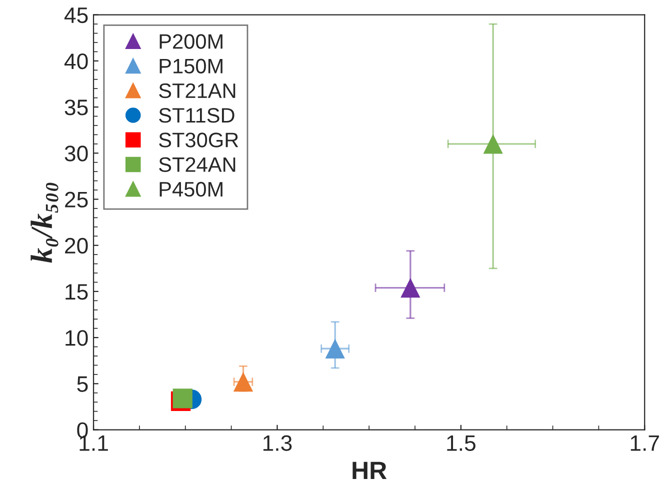 The height and width of the screenshot is (494, 668). Describe the element at coordinates (196, 115) in the screenshot. I see `legend-label: ST11SD` at that location.